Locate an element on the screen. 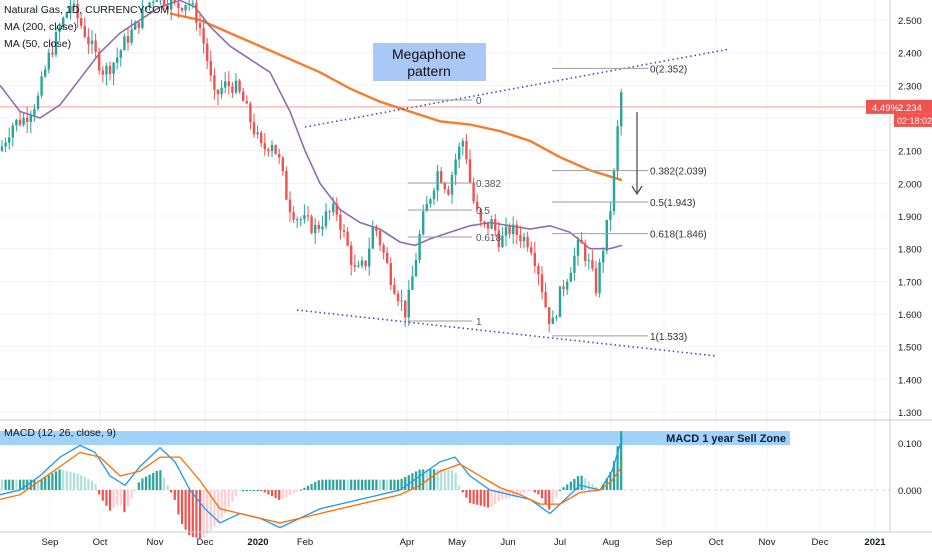  time-axis-tick-label: May is located at coordinates (457, 542).